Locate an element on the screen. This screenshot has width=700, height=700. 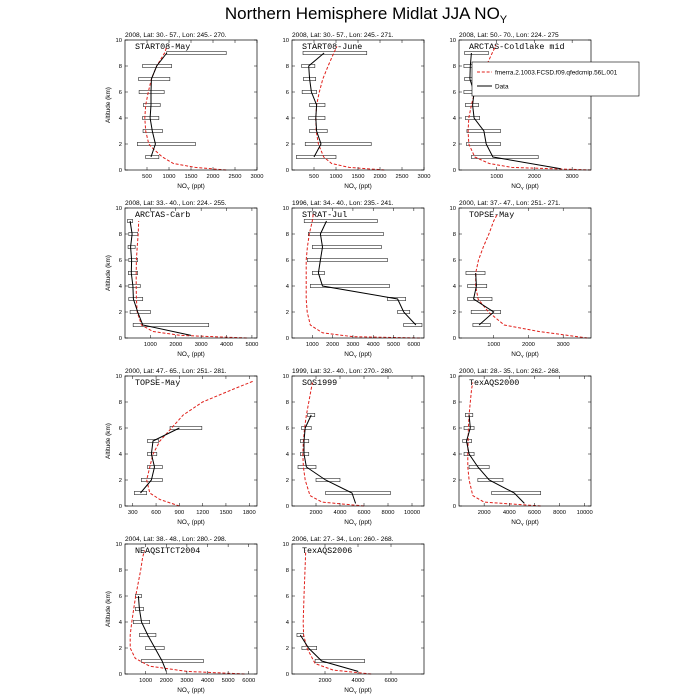
x-tick-label: 8000 is located at coordinates (388, 513).